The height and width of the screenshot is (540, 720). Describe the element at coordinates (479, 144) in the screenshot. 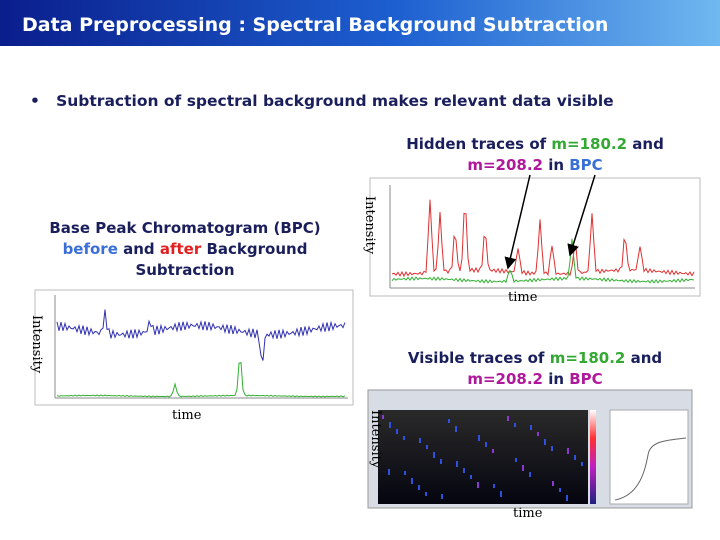

I see `text: Hidden traces of` at that location.